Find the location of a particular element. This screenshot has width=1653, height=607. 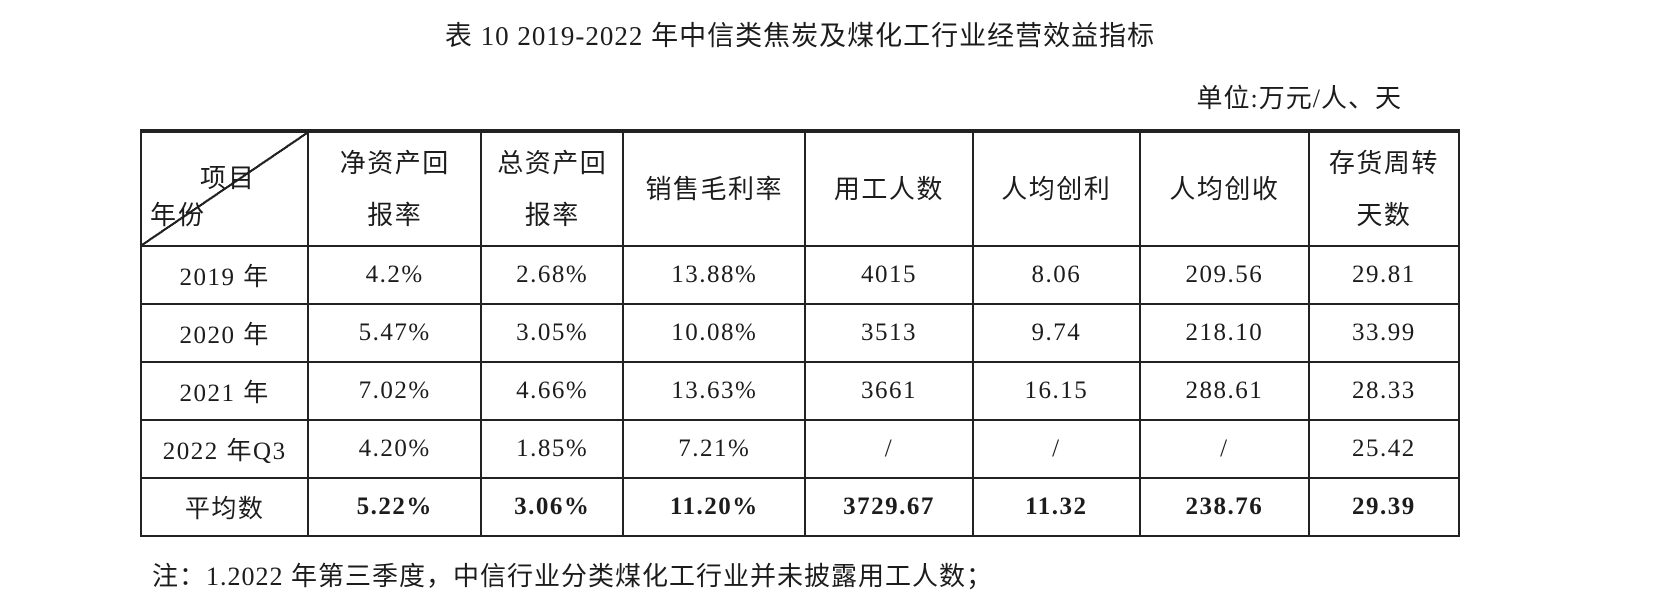

cell-value: 3729.67 is located at coordinates (889, 507).